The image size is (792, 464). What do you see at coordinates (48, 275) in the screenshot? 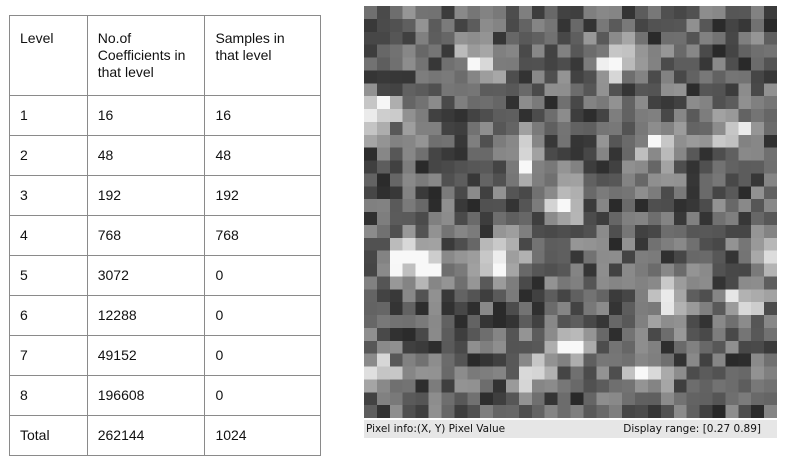
I see `cell-level: 5` at bounding box center [48, 275].